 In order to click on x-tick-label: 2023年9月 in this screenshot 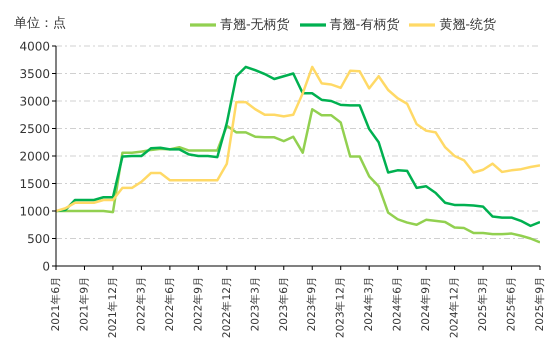, I will do `click(312, 304)`.